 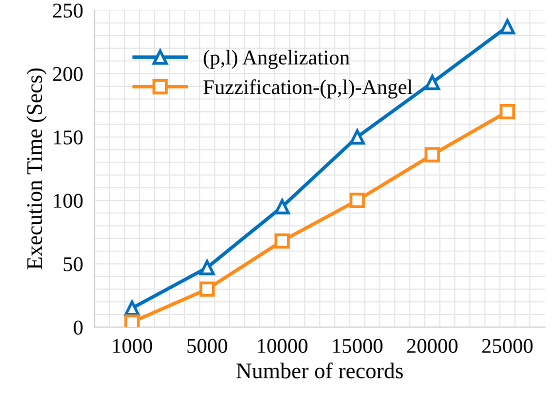 What do you see at coordinates (507, 345) in the screenshot?
I see `x-tick-label: 25000` at bounding box center [507, 345].